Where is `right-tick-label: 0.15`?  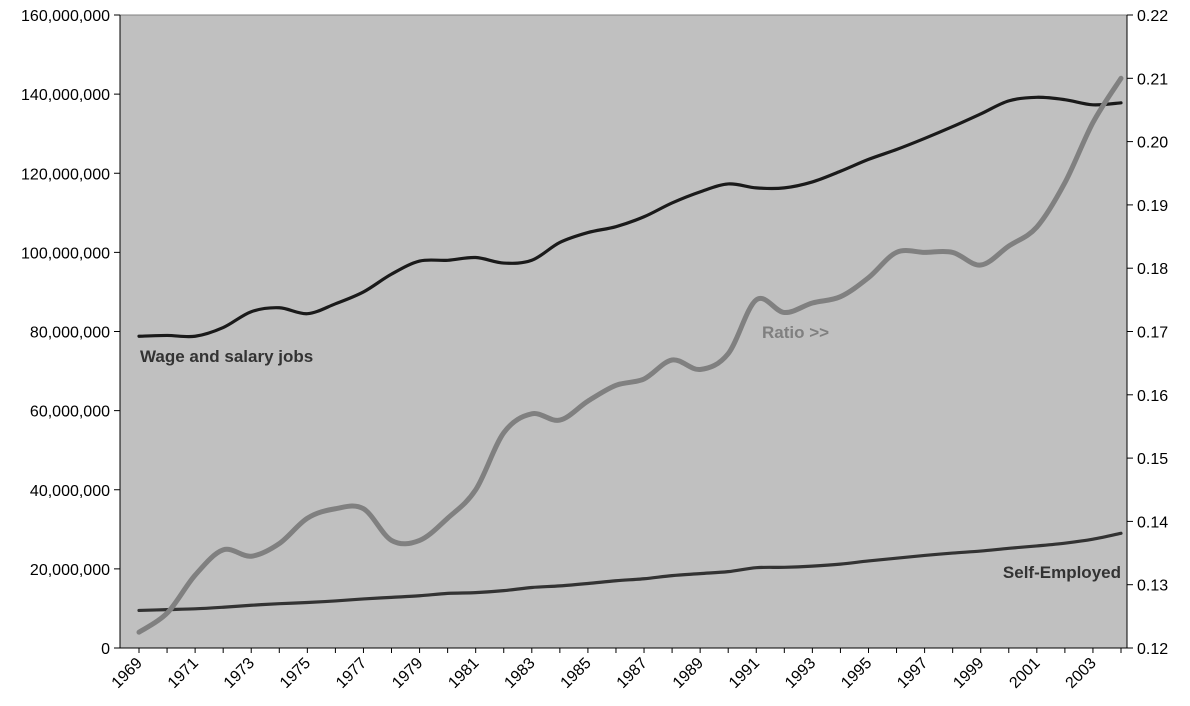
right-tick-label: 0.15 is located at coordinates (1152, 459).